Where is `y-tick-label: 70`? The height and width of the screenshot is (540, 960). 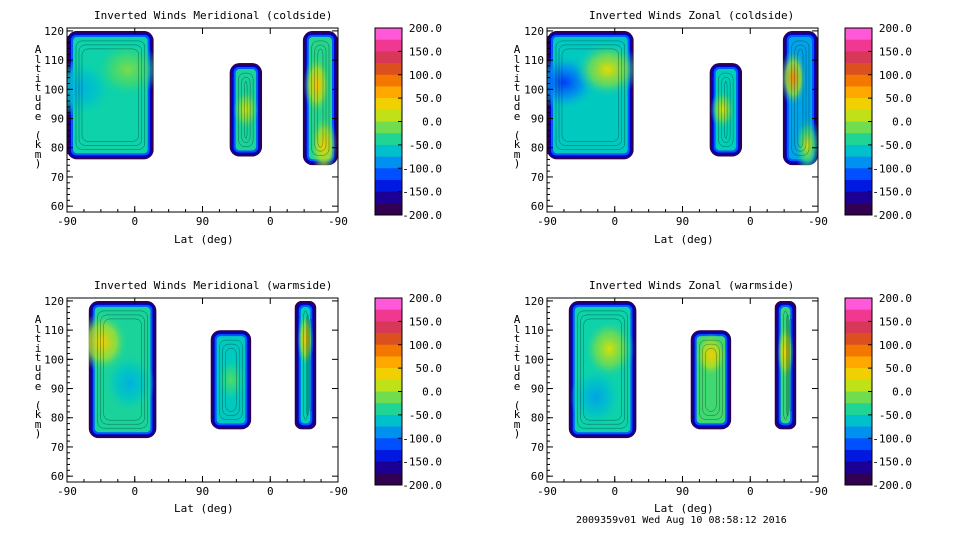
y-tick-label: 70 is located at coordinates (537, 447).